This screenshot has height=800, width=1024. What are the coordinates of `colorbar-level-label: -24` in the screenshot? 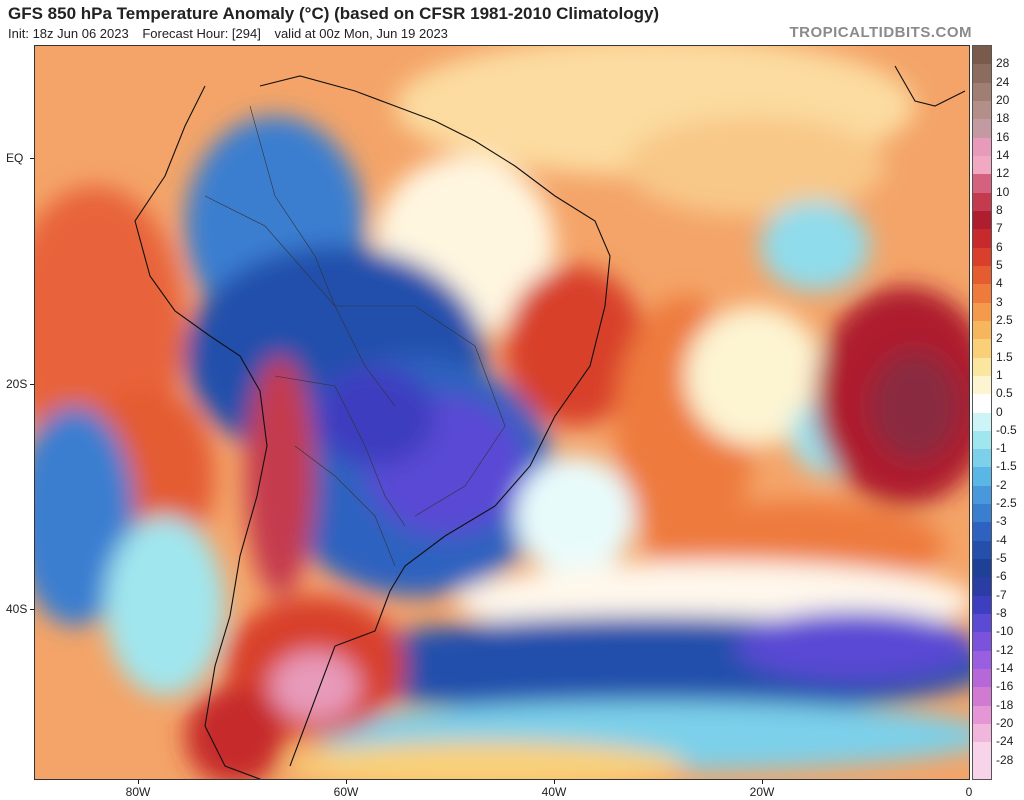 It's located at (1005, 741).